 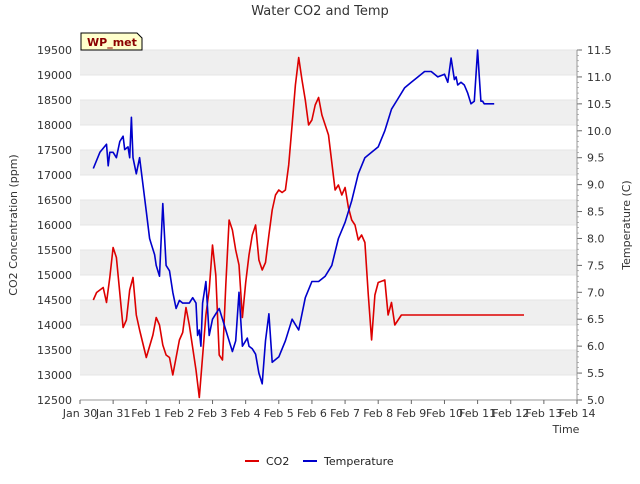 What do you see at coordinates (345, 413) in the screenshot?
I see `x-tick-label: Feb 7` at bounding box center [345, 413].